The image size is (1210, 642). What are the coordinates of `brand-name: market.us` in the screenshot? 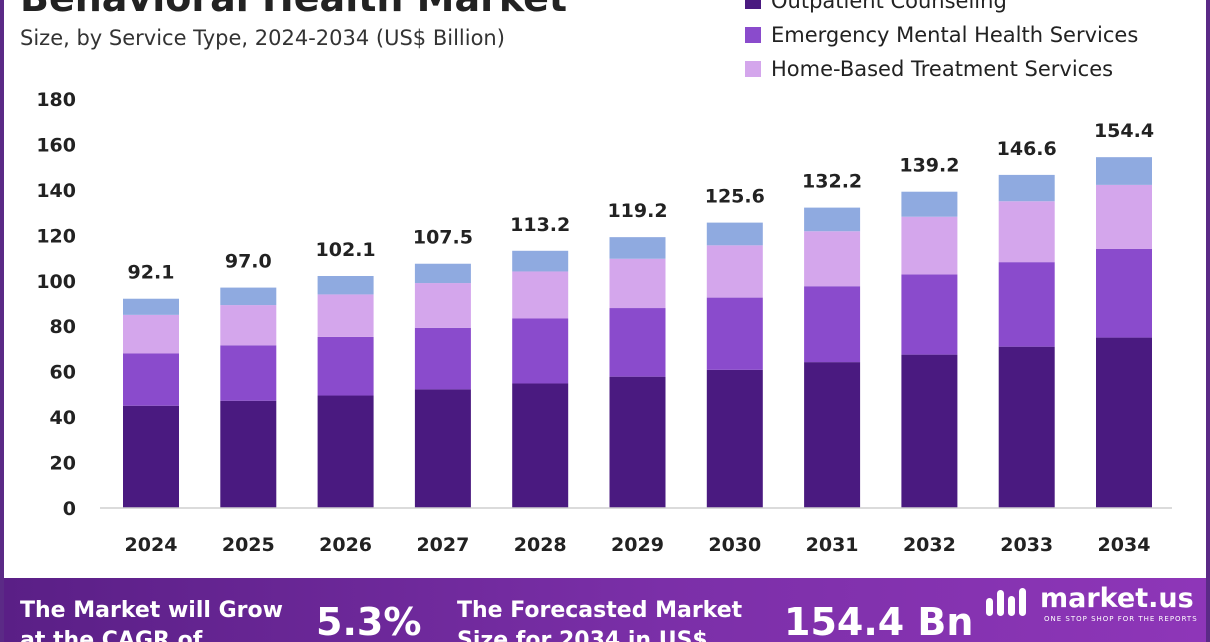 It's located at (1117, 598).